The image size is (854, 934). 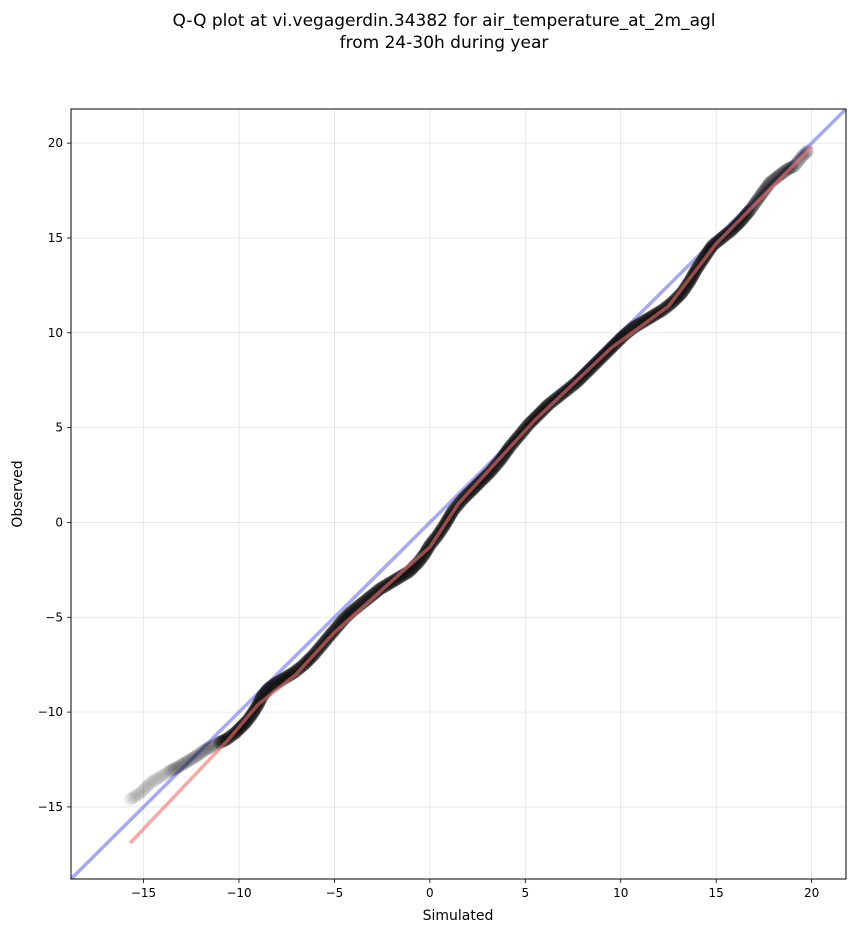 I want to click on x-tick-label: 5, so click(x=525, y=893).